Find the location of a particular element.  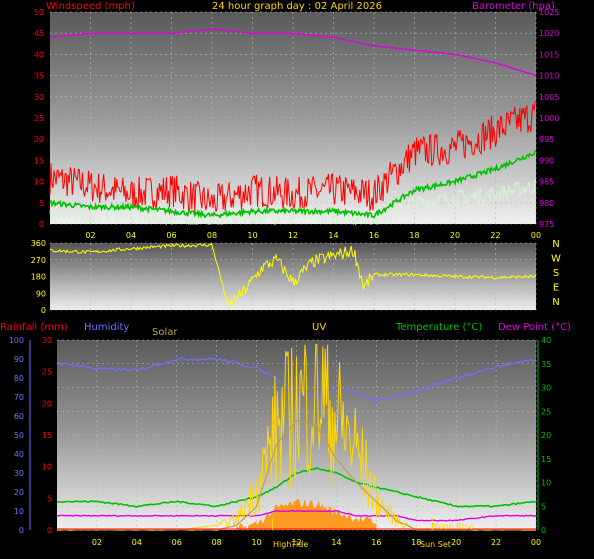

wind-time-tick-label: 12 is located at coordinates (293, 235).